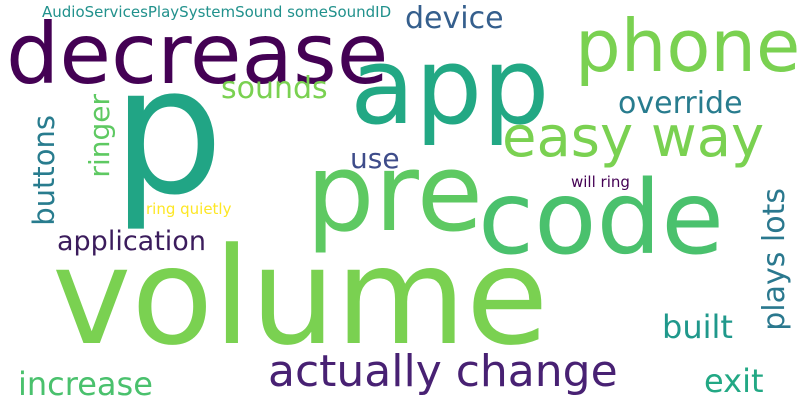  I want to click on word-decrease: decrease, so click(197, 54).